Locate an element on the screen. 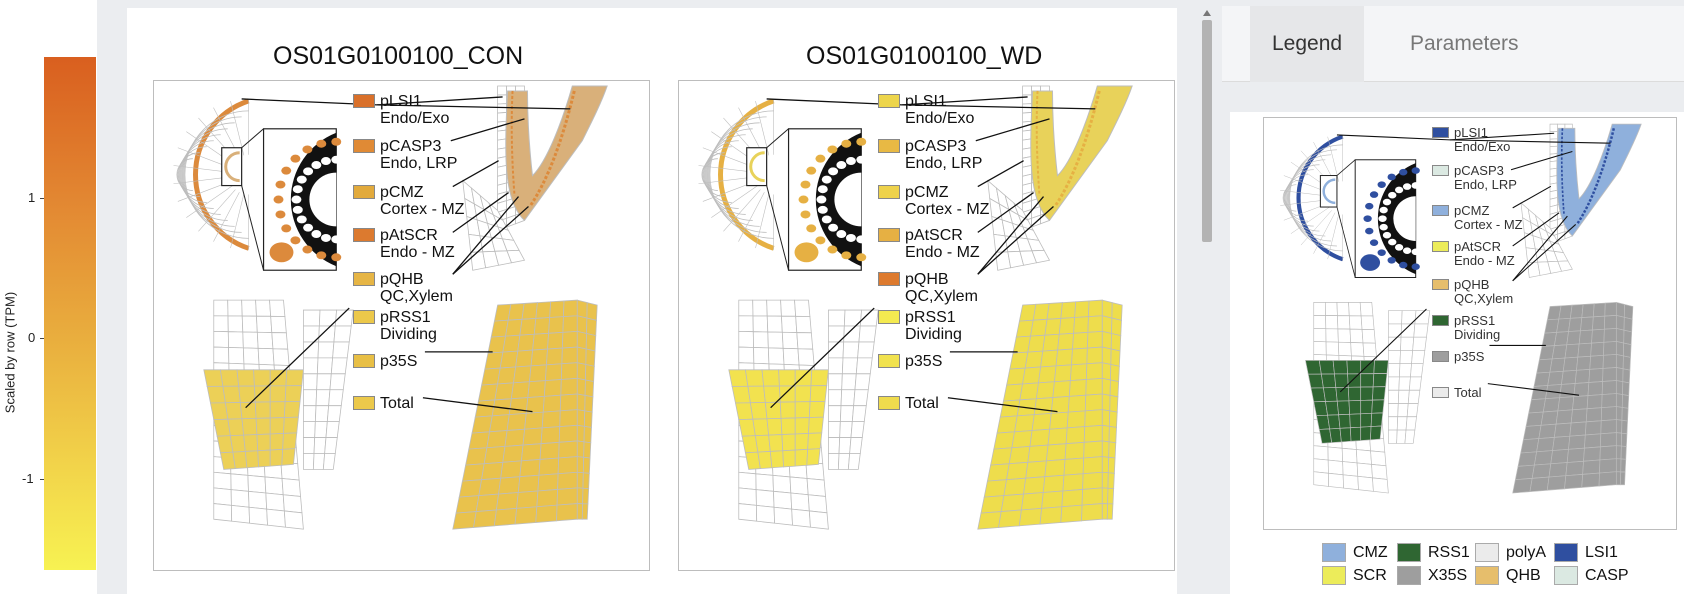 This screenshot has height=594, width=1684. key-label: X35S is located at coordinates (1448, 575).